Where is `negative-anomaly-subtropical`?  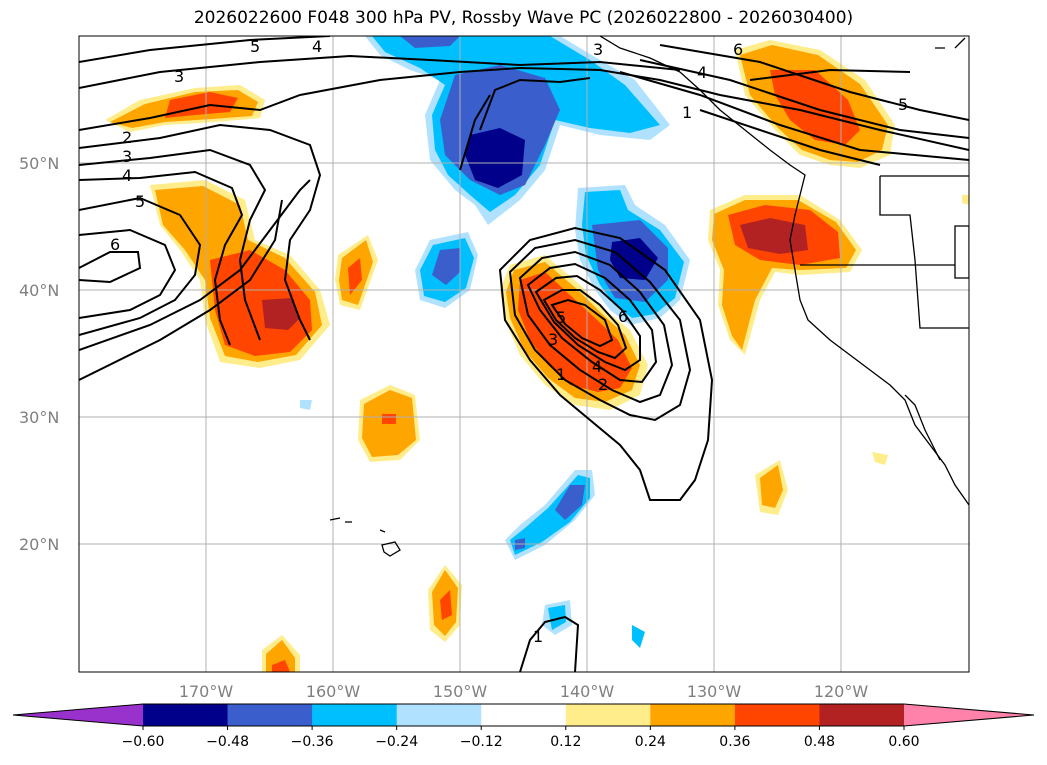 negative-anomaly-subtropical is located at coordinates (472, 524).